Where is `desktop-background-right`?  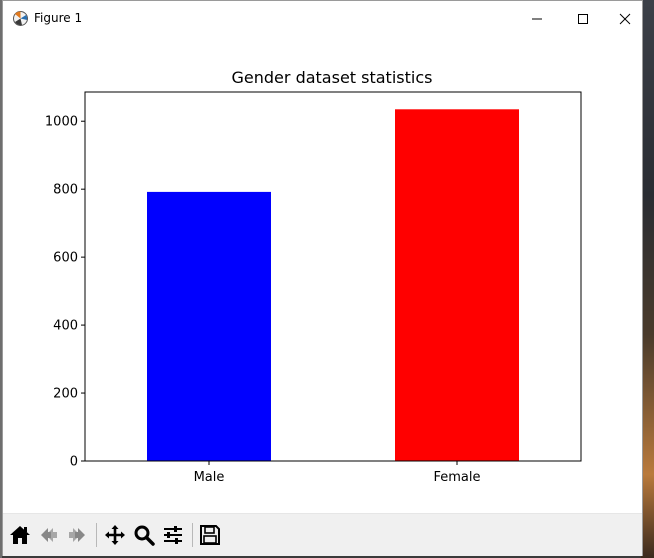 desktop-background-right is located at coordinates (647, 279).